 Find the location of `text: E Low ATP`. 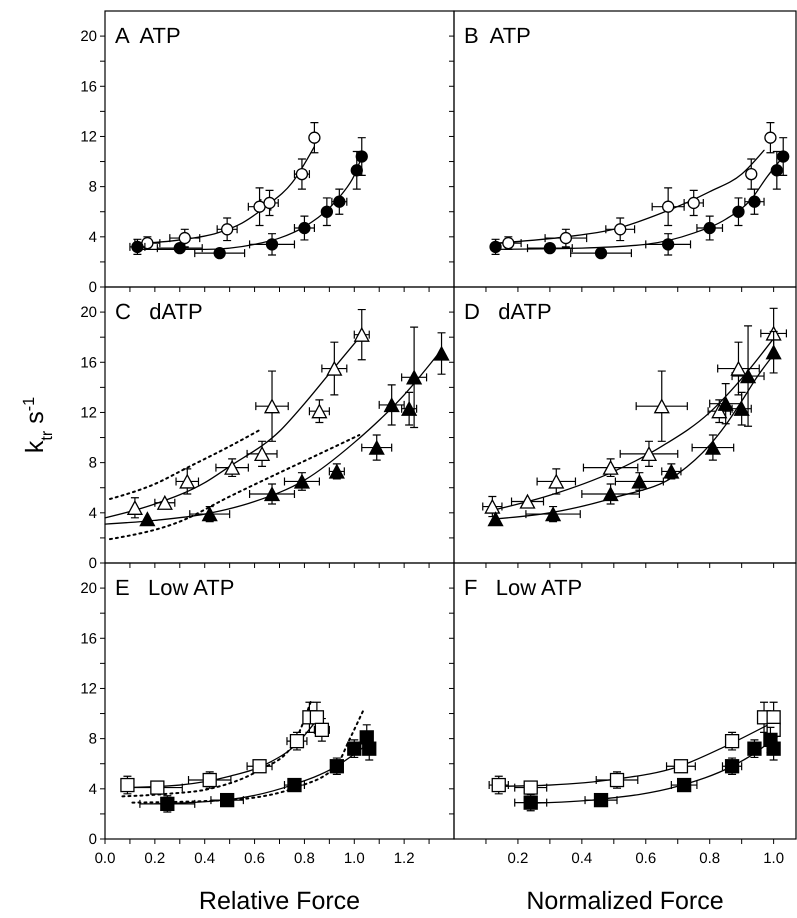

text: E Low ATP is located at coordinates (174, 587).